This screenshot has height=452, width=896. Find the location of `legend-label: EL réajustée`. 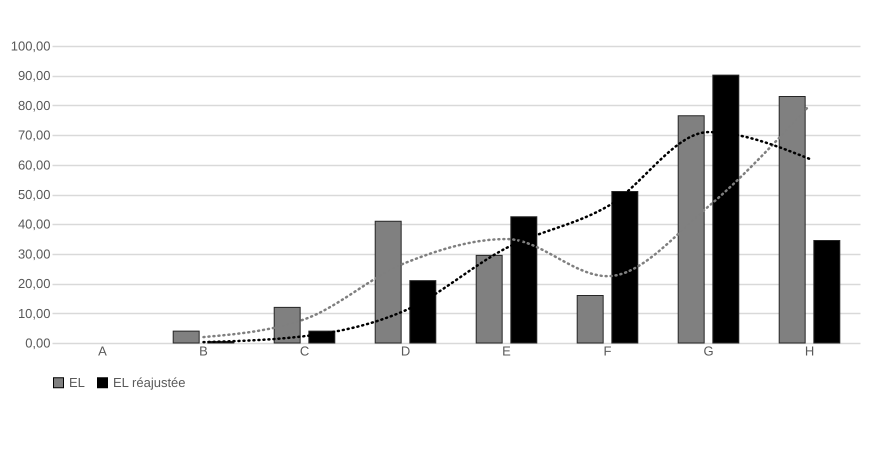

legend-label: EL réajustée is located at coordinates (149, 382).